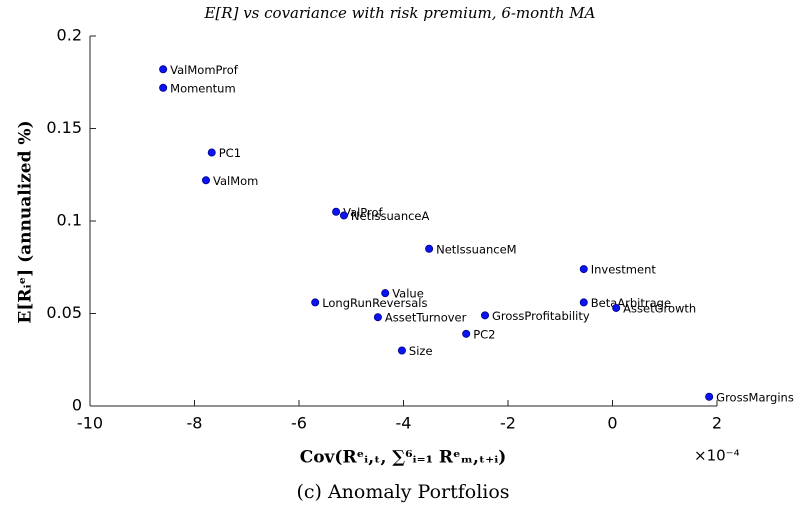  What do you see at coordinates (403, 458) in the screenshot?
I see `x-axis-label: Cov(Rᵉᵢ,ₜ, ∑⁶ᵢ₌₁ Rᵉₘ,ₜ₊ᵢ)` at bounding box center [403, 458].